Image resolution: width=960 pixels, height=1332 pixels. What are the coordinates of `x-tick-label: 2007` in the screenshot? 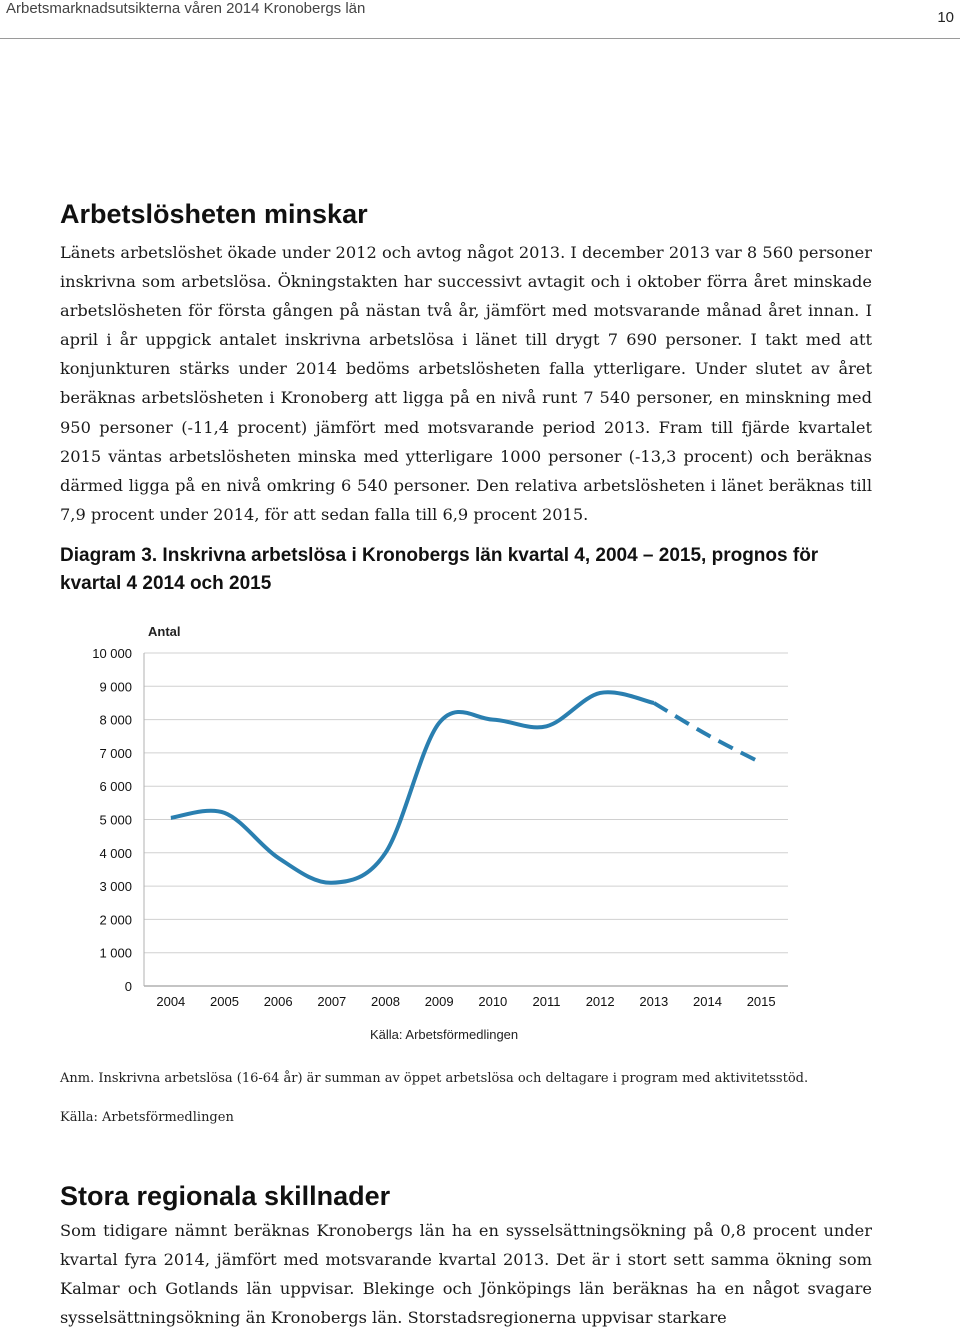 It's located at (331, 1001).